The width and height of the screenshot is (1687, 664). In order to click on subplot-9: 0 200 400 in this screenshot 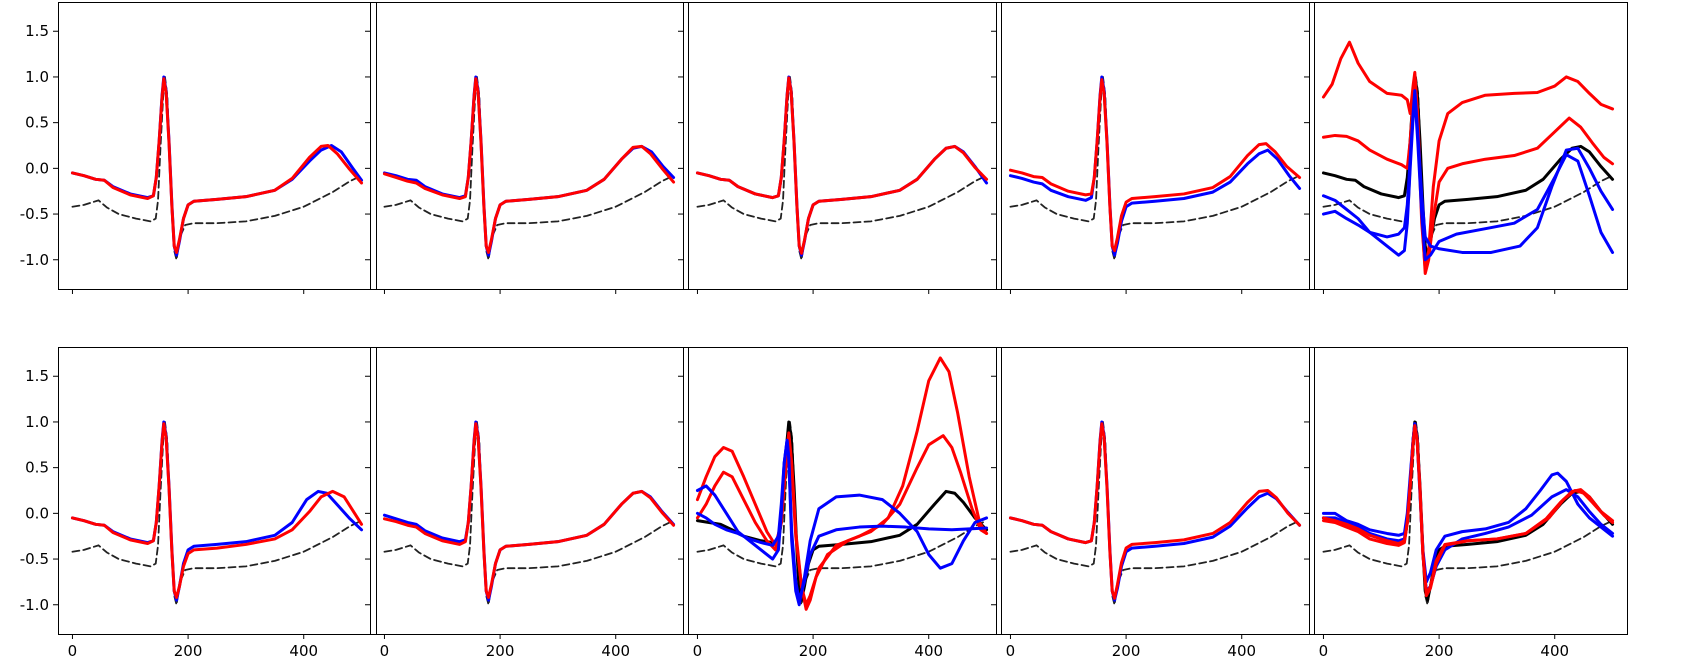, I will do `click(1153, 503)`.